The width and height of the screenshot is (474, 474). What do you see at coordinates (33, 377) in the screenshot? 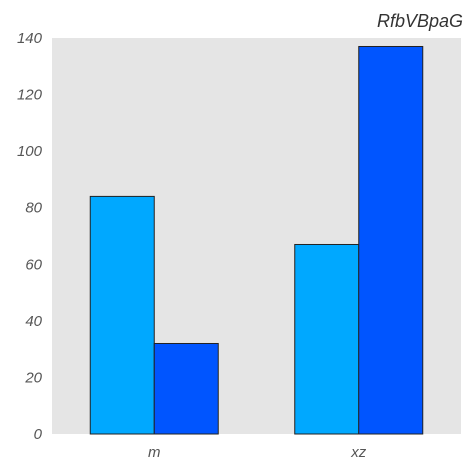
I see `y-tick-label: 20` at bounding box center [33, 377].